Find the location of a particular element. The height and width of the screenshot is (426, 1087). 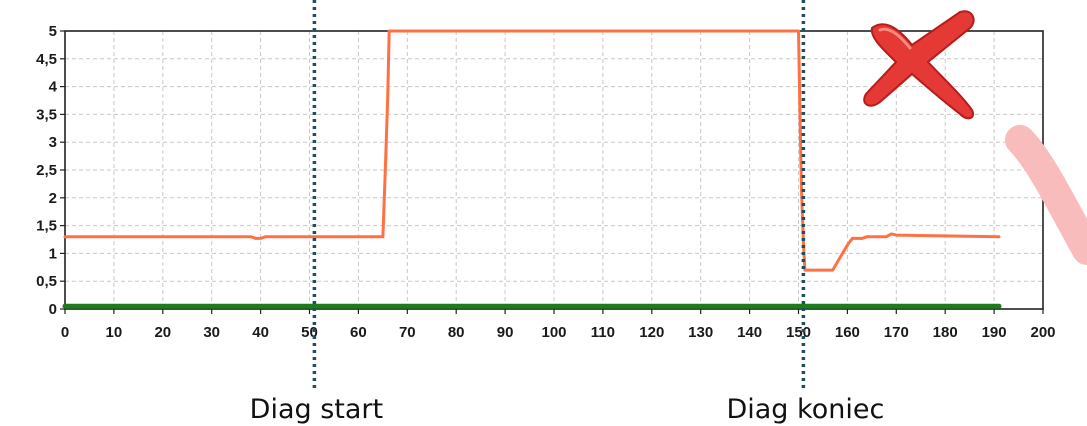

y-tick-label-10: 5 is located at coordinates (53, 31).